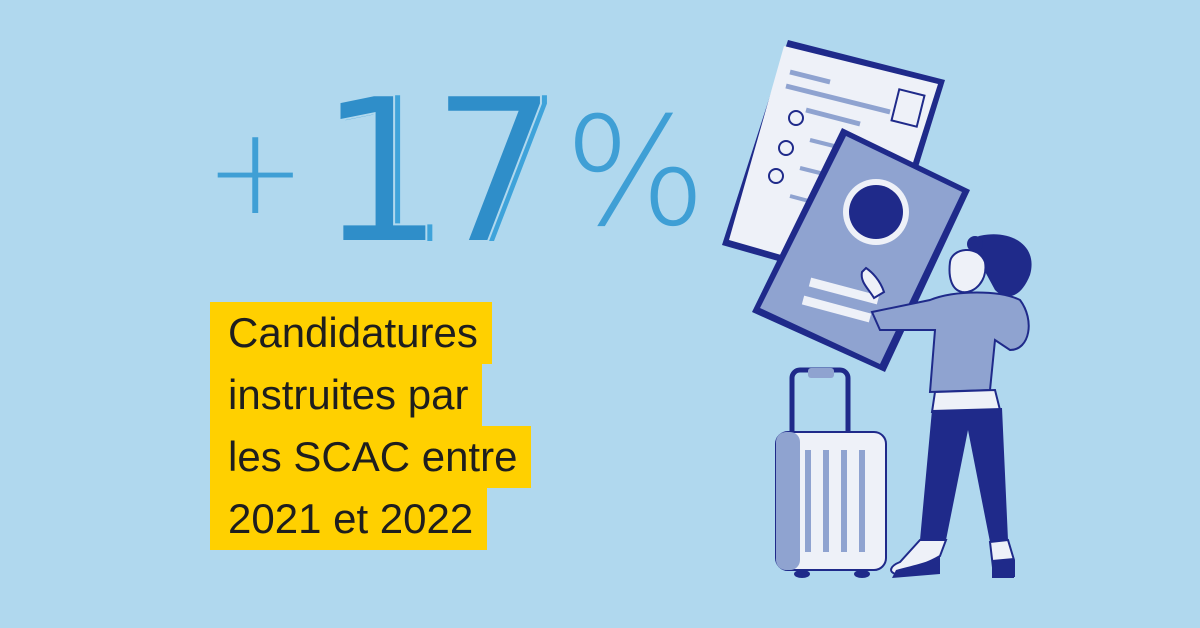  I want to click on stat-sign: +, so click(255, 172).